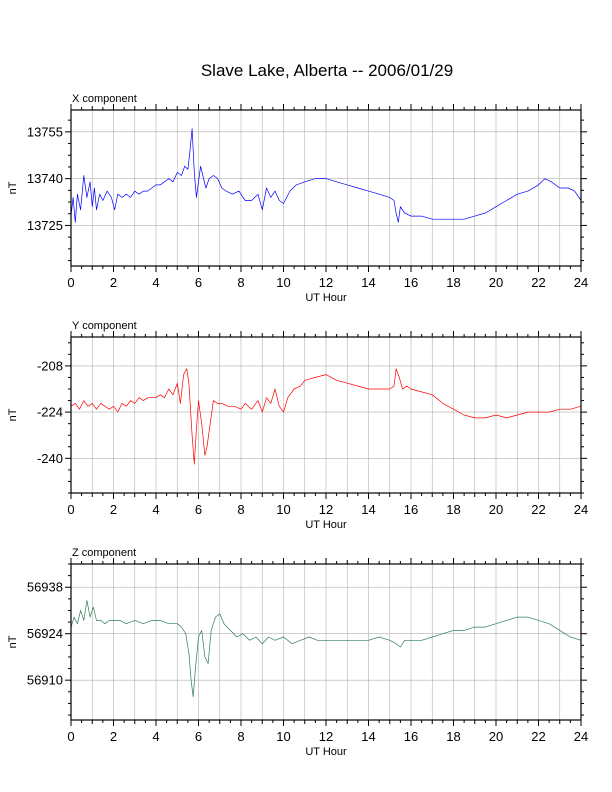 The height and width of the screenshot is (792, 612). Describe the element at coordinates (45, 131) in the screenshot. I see `x-y-tick-label: 13755` at that location.